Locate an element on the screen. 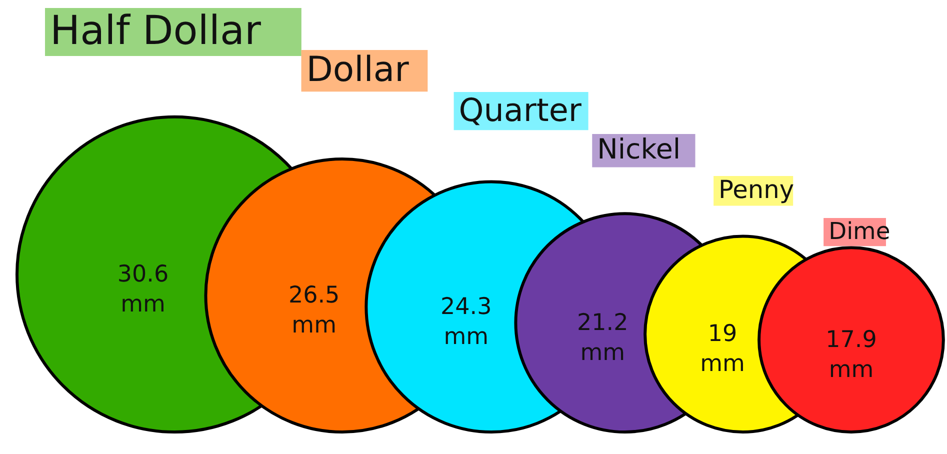 Image resolution: width=947 pixels, height=454 pixels. category-label: Half Dollar is located at coordinates (156, 31).